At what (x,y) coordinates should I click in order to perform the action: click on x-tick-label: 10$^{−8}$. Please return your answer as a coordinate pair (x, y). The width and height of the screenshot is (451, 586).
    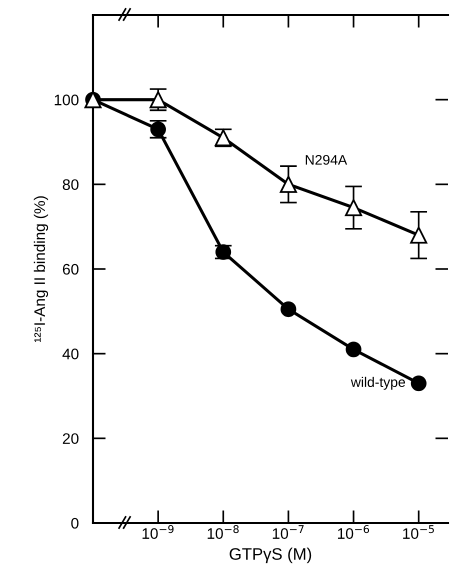
    Looking at the image, I should click on (223, 532).